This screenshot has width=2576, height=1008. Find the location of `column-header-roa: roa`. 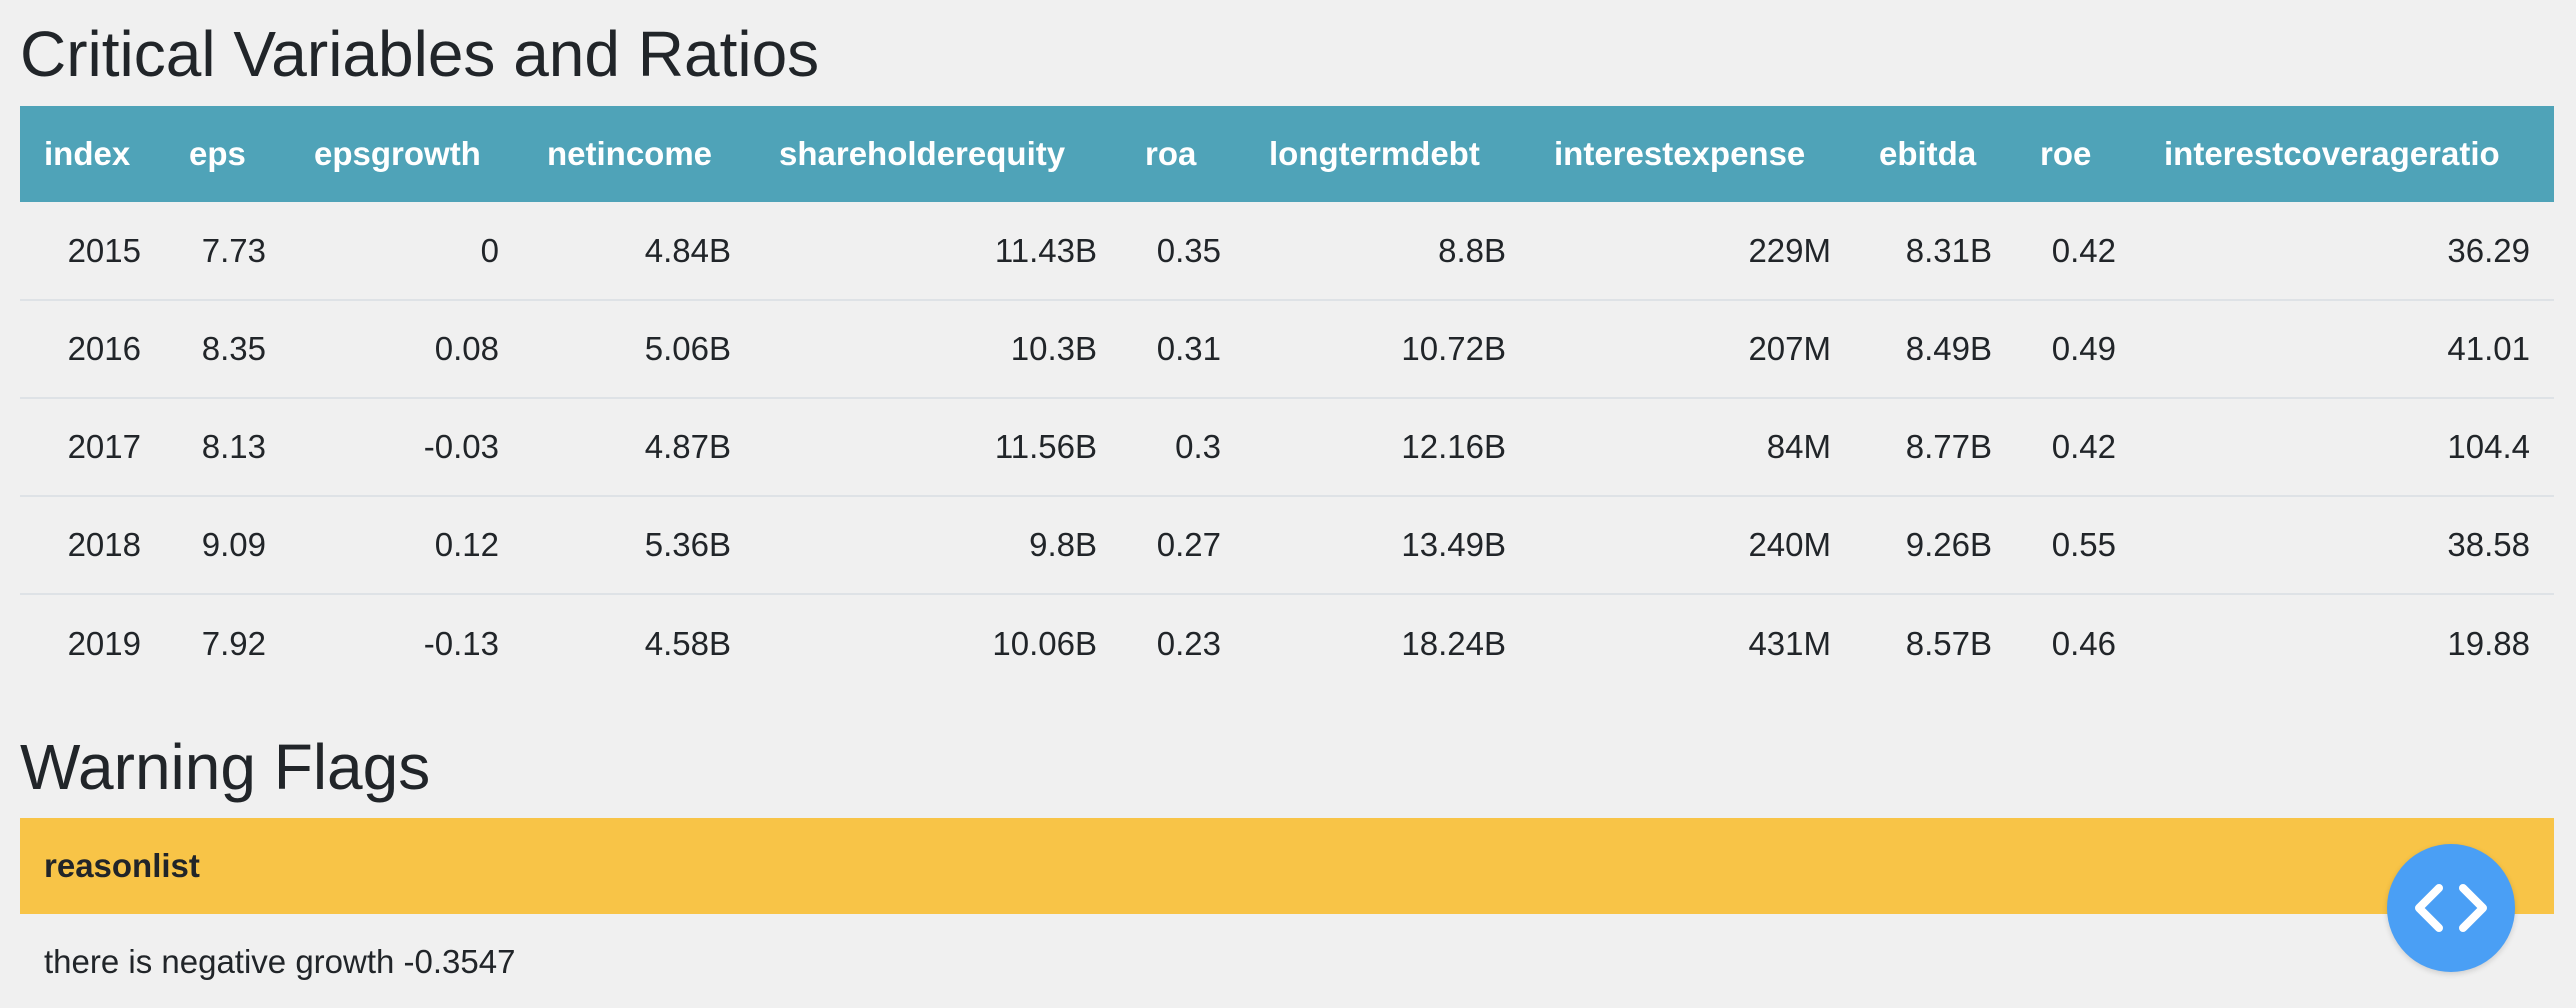

column-header-roa: roa is located at coordinates (1171, 153).